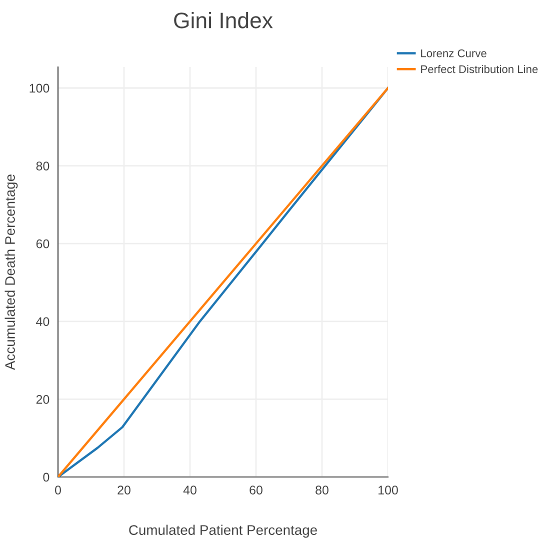  What do you see at coordinates (43, 321) in the screenshot?
I see `y-tick-label: 40` at bounding box center [43, 321].